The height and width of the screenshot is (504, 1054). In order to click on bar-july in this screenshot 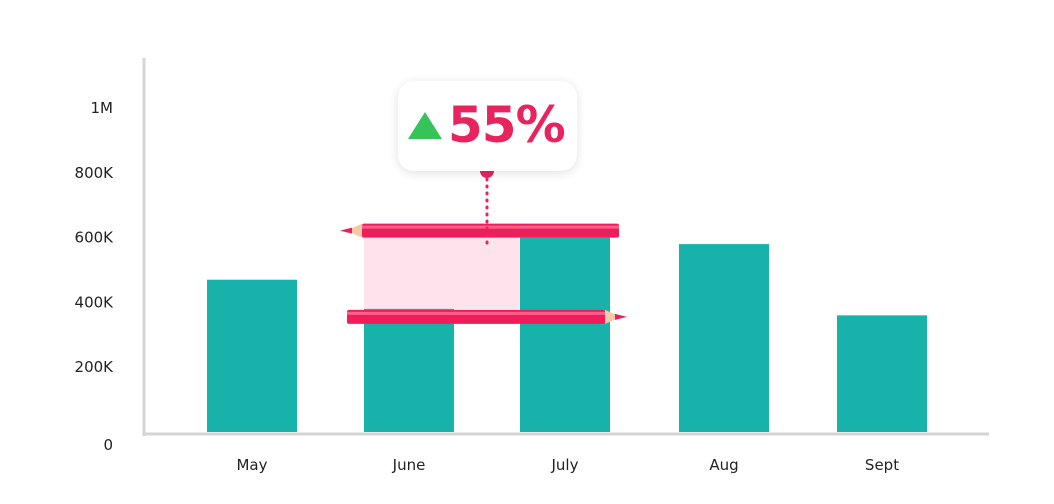, I will do `click(565, 334)`.